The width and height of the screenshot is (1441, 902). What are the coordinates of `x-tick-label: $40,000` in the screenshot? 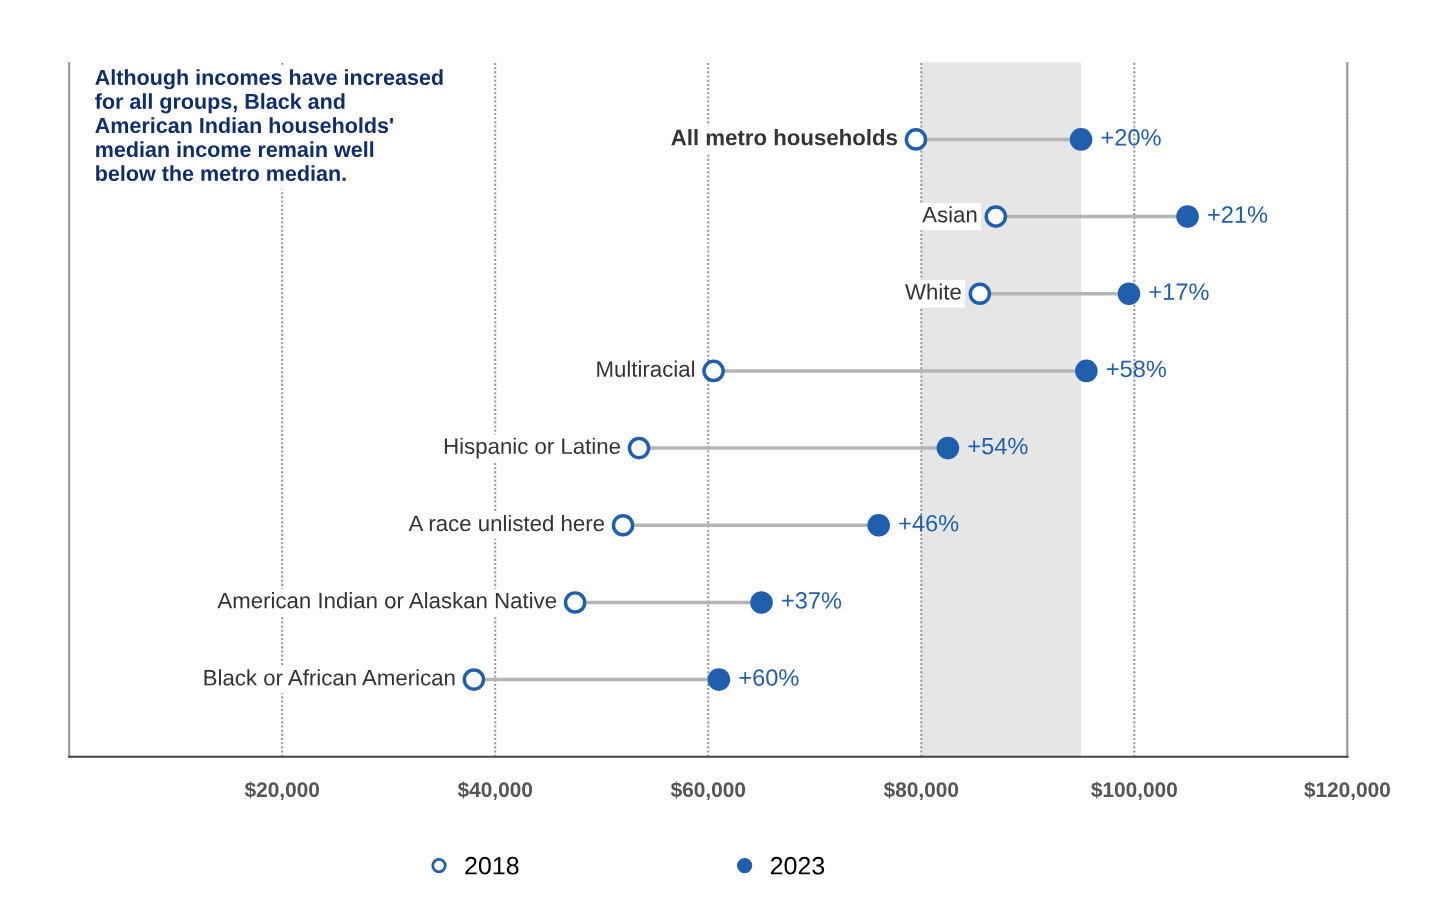 It's located at (495, 791).